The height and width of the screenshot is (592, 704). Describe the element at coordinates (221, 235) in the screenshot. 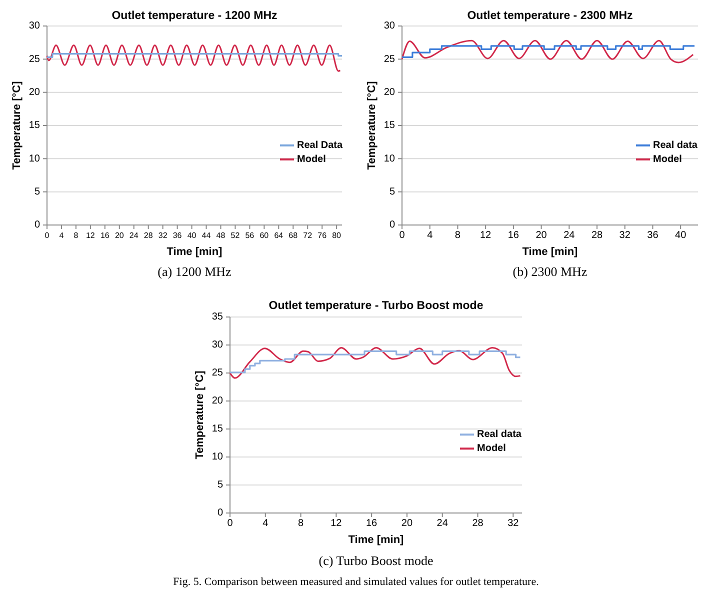

I see `x-tick-label: 48` at that location.